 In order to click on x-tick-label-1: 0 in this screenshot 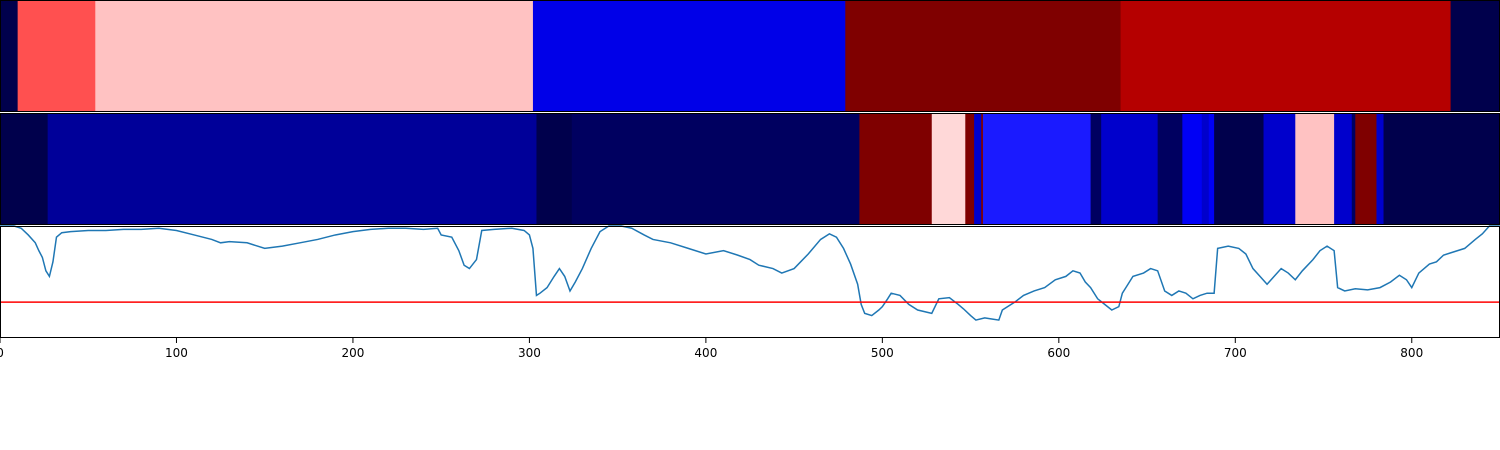, I will do `click(2, 353)`.